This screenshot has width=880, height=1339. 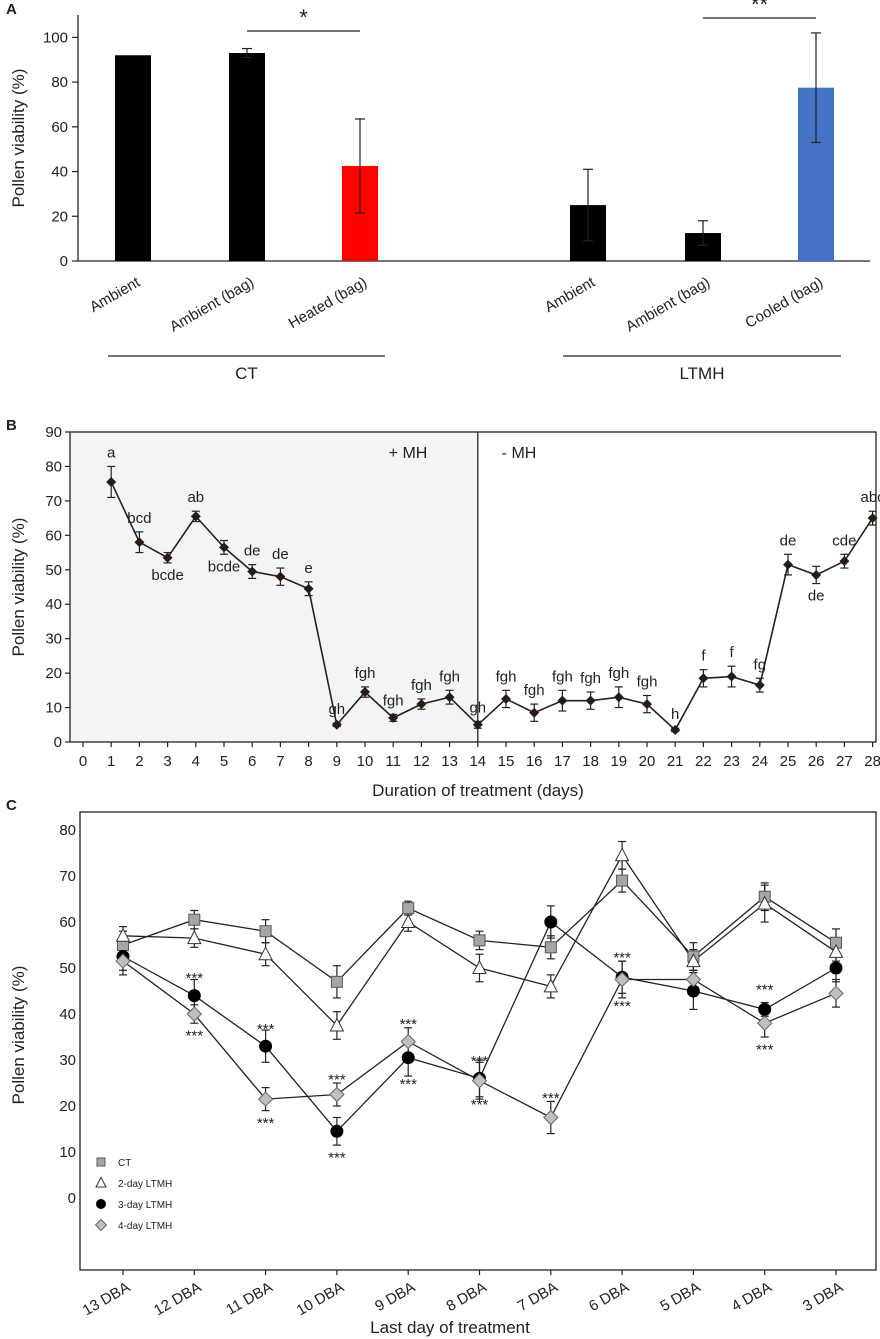 What do you see at coordinates (478, 790) in the screenshot?
I see `x-axis-label: Duration of treatment (days)` at bounding box center [478, 790].